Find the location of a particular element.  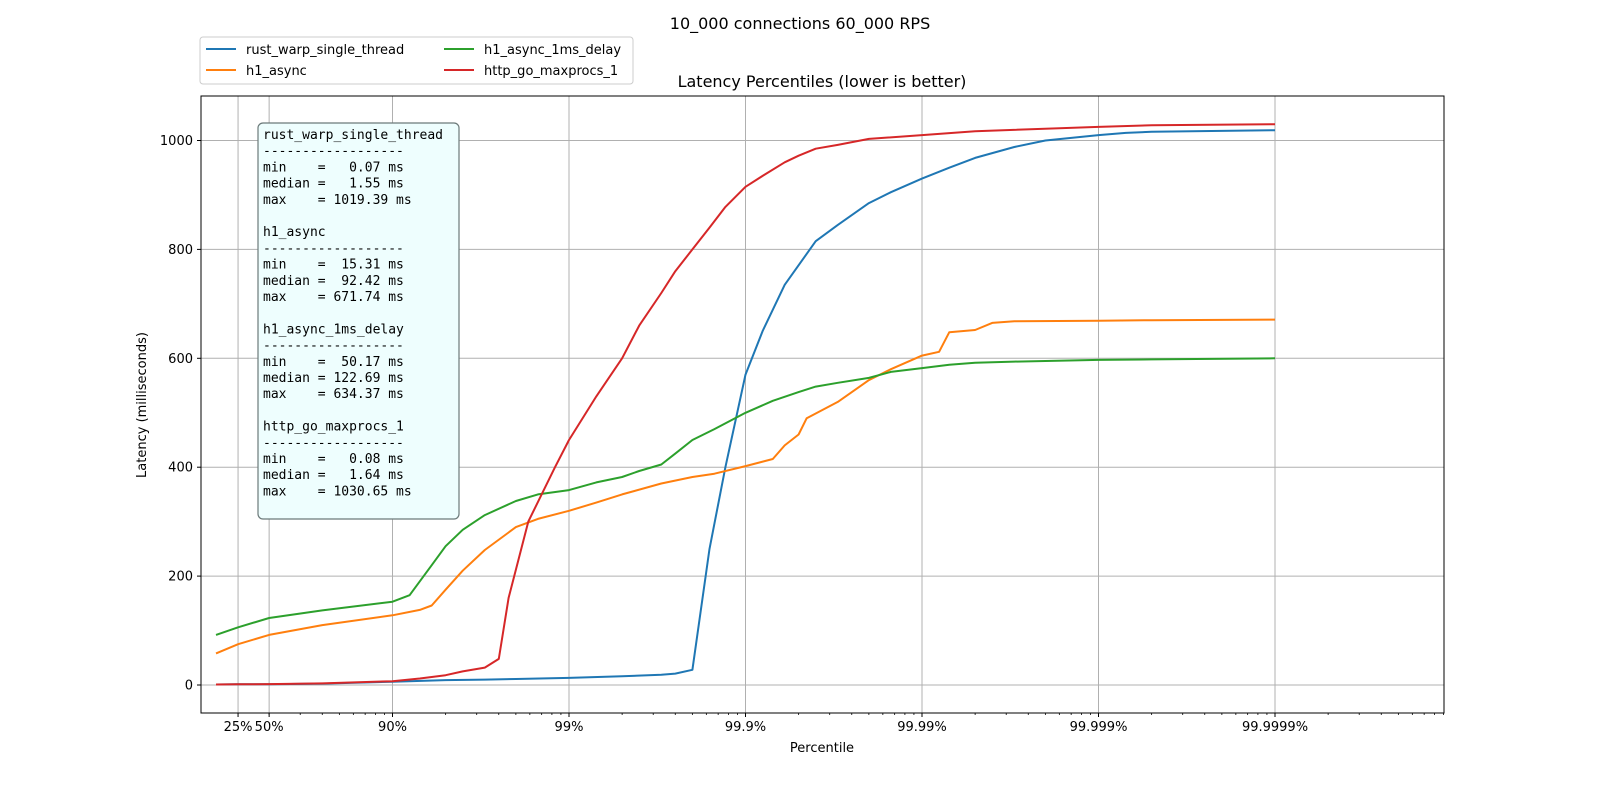

stats-max: max = 634.37 ms is located at coordinates (333, 394).